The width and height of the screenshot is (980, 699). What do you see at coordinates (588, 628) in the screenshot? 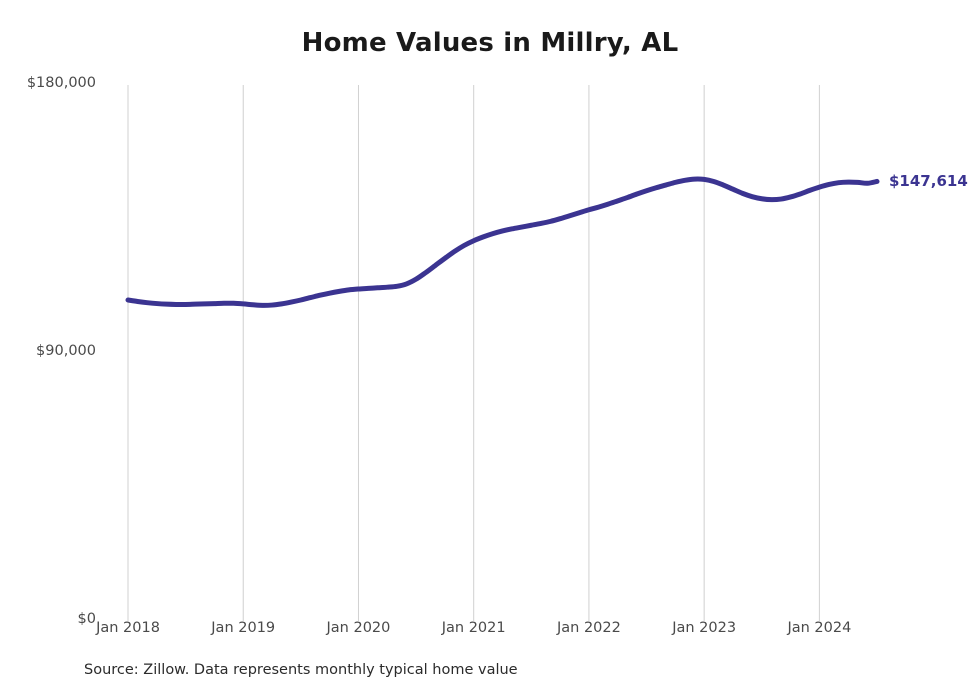
I see `x-tick-jan-2022: Jan 2022` at bounding box center [588, 628].